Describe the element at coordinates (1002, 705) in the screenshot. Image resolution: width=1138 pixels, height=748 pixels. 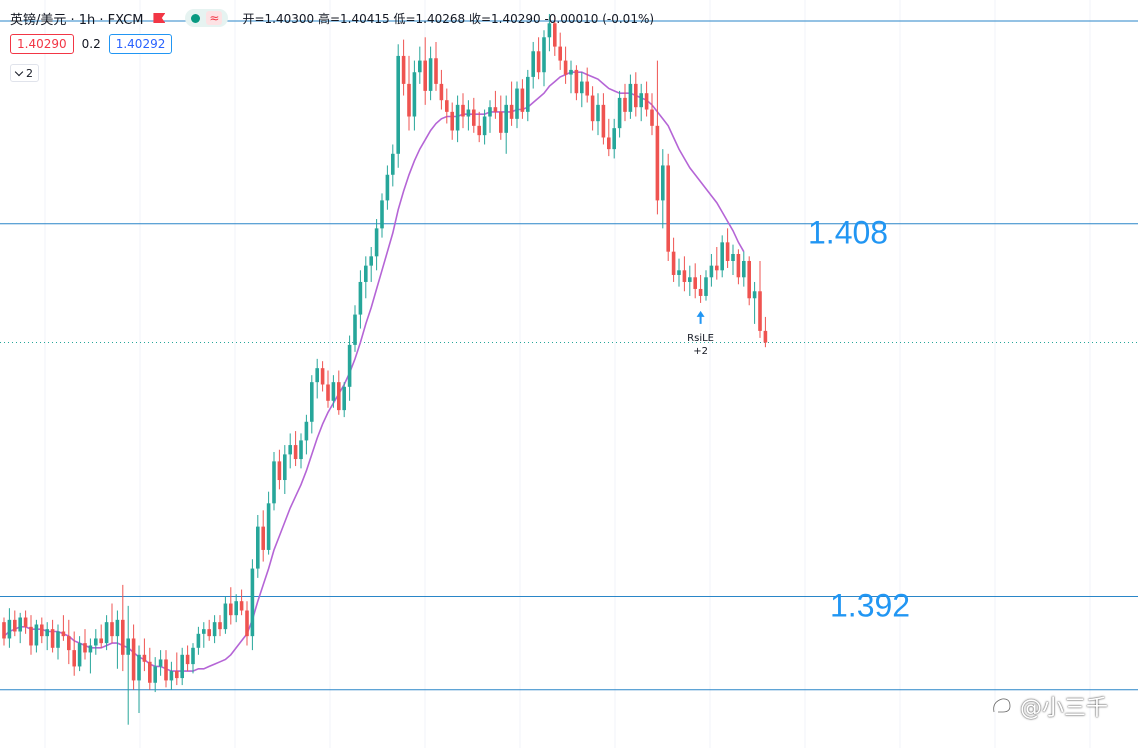
I see `logo-icon` at that location.